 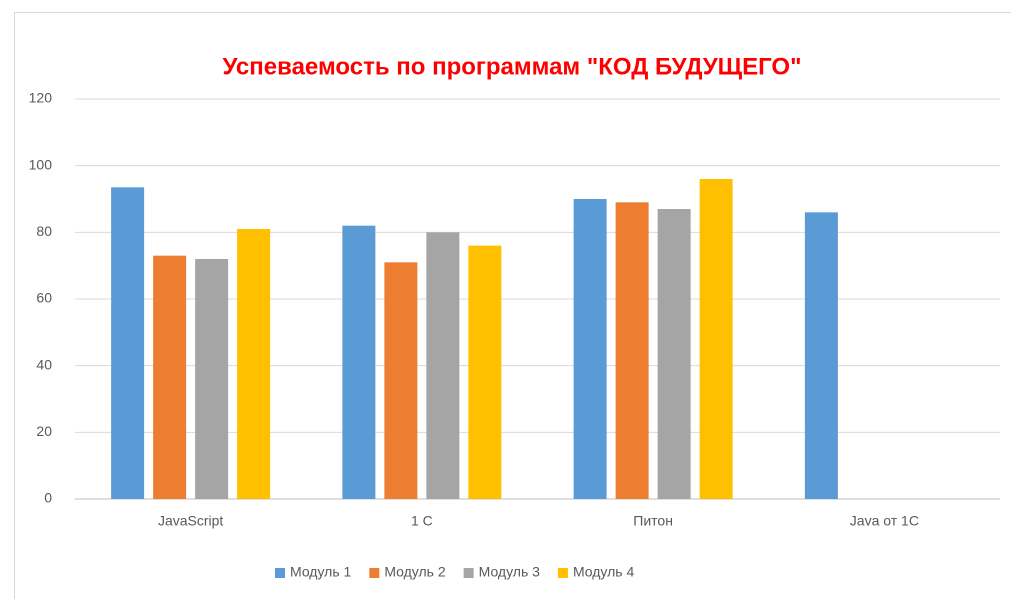 I want to click on y-tick-label: 20, so click(x=44, y=431).